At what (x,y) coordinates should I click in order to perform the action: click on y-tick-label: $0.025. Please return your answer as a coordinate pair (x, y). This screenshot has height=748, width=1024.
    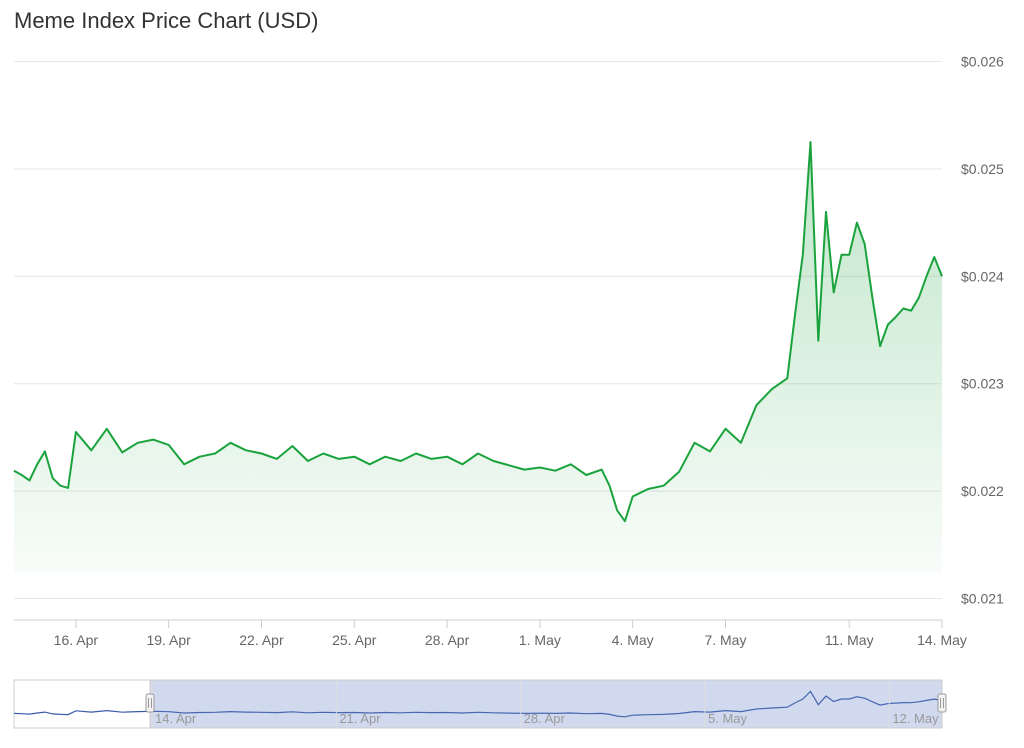
    Looking at the image, I should click on (982, 169).